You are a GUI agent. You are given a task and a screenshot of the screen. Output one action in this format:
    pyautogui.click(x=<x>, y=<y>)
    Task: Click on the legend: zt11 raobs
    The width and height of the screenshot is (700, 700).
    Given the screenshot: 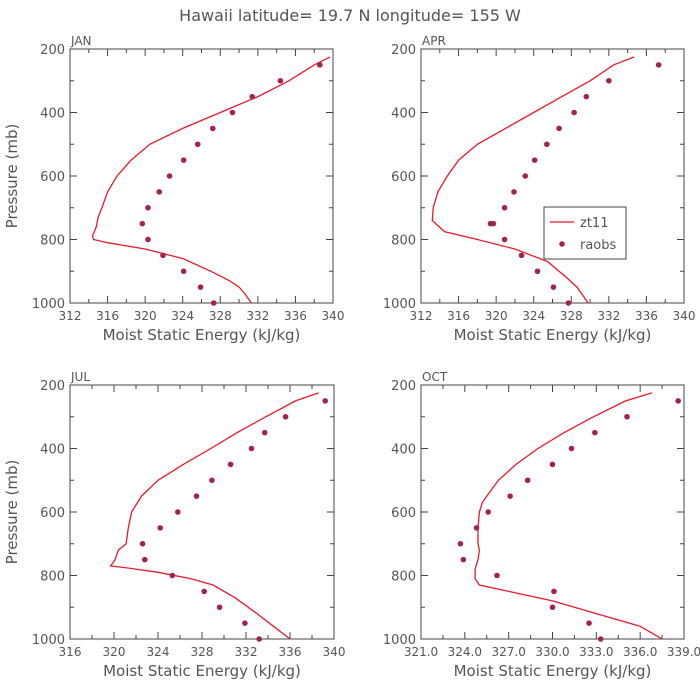 What is the action you would take?
    pyautogui.click(x=585, y=233)
    